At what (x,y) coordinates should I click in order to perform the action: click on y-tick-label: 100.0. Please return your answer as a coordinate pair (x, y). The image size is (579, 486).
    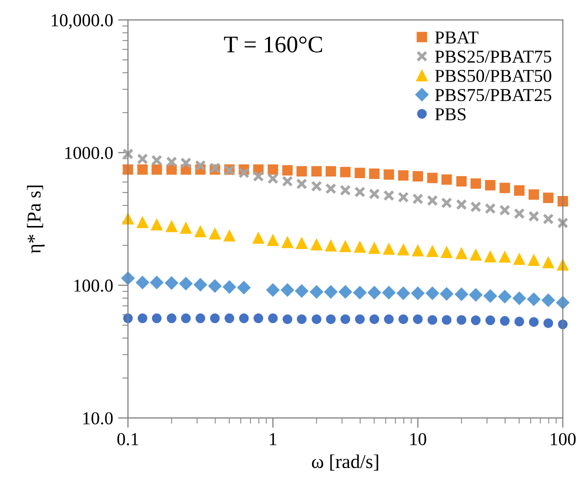
    Looking at the image, I should click on (93, 286).